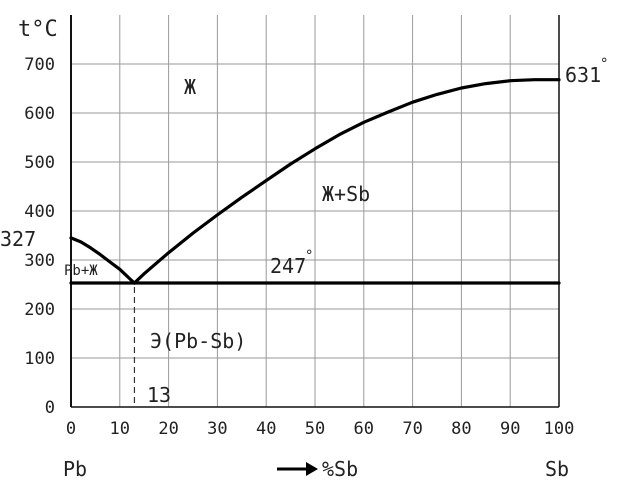  I want to click on liquid-sb-region-label: Ж+Sb, so click(346, 194).